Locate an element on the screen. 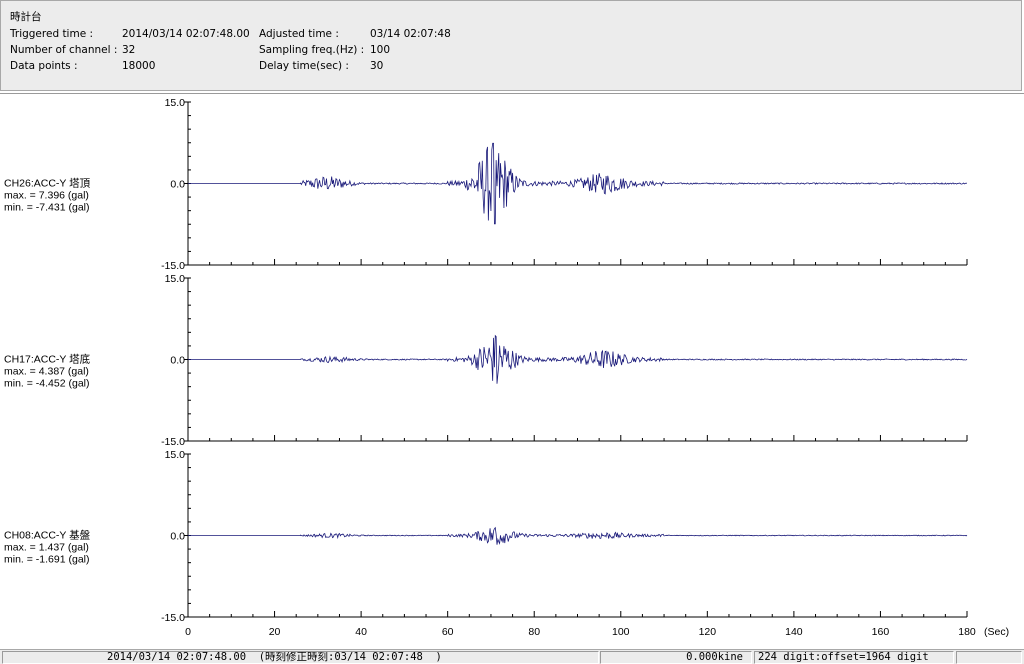  channel-name: CH17:ACC-Y 塔底 is located at coordinates (47, 359).